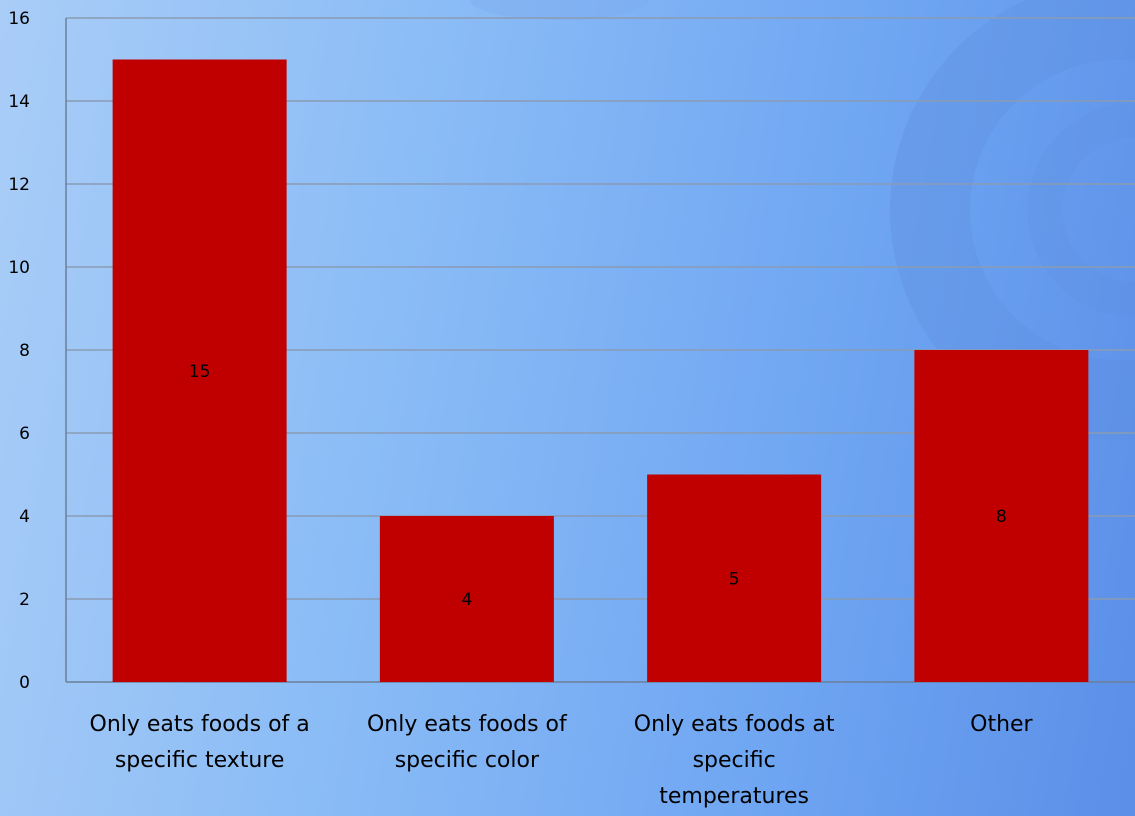 This screenshot has width=1135, height=816. Describe the element at coordinates (200, 724) in the screenshot. I see `x-category-label: Only eats foods of a` at that location.